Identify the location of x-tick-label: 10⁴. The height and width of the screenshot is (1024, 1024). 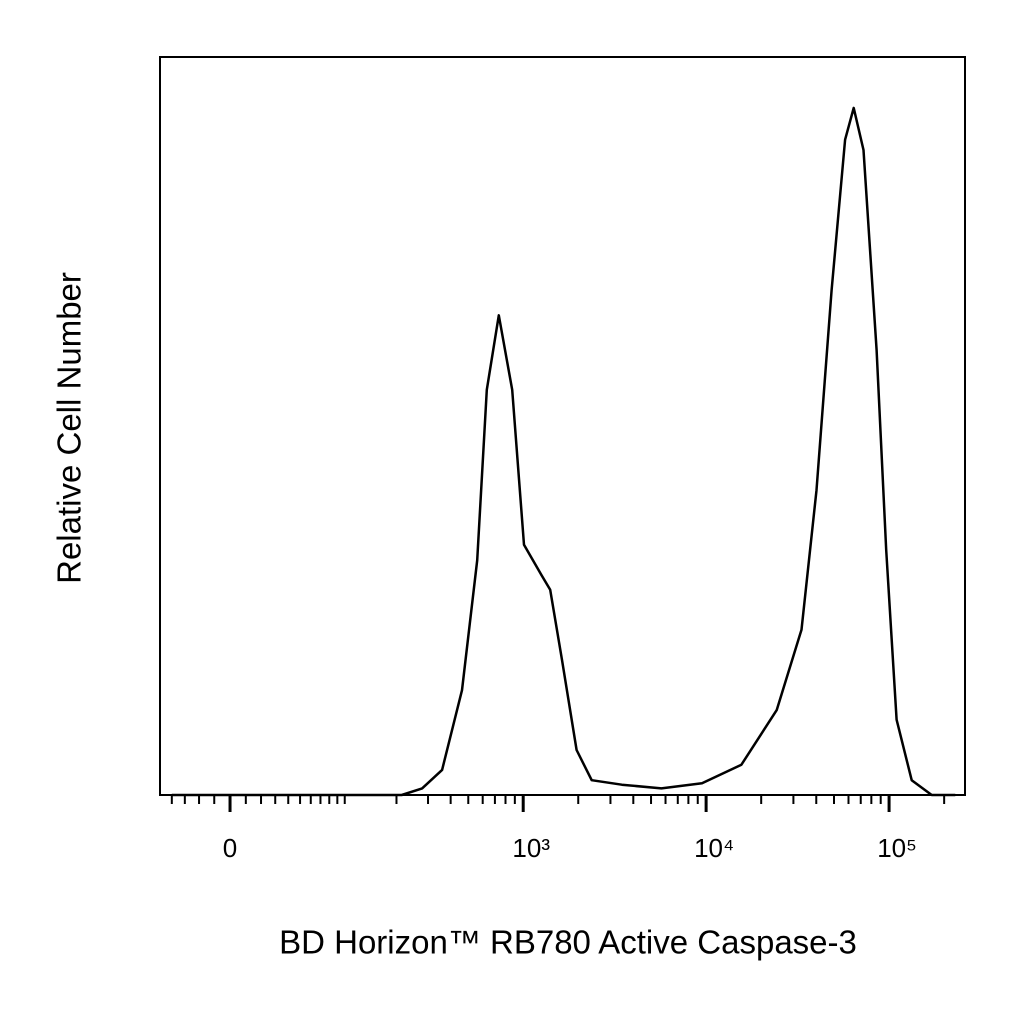
(714, 848).